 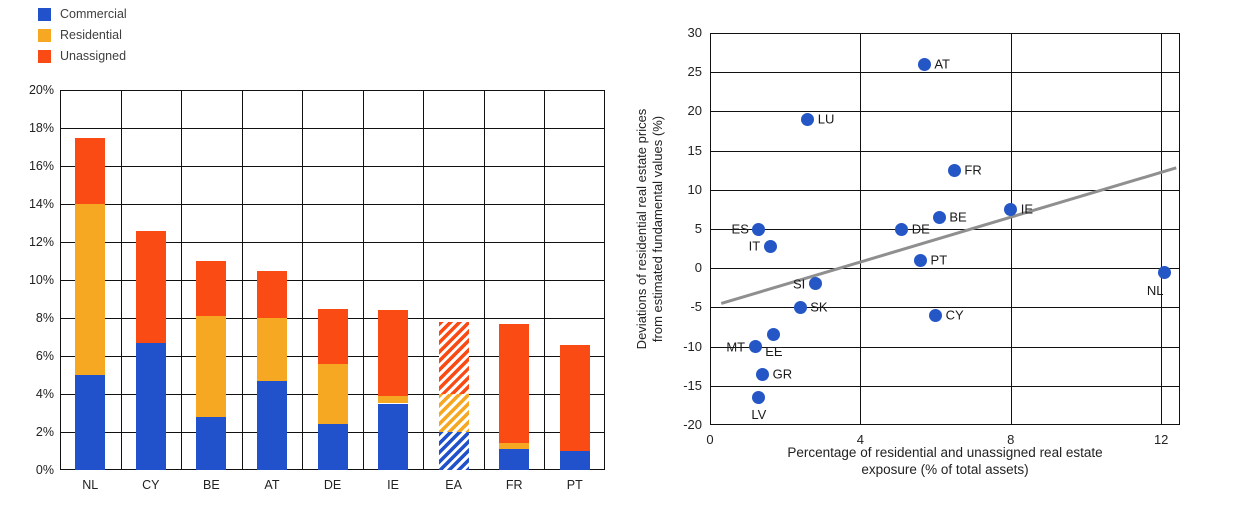 What do you see at coordinates (800, 307) in the screenshot?
I see `scatter-point-sk` at bounding box center [800, 307].